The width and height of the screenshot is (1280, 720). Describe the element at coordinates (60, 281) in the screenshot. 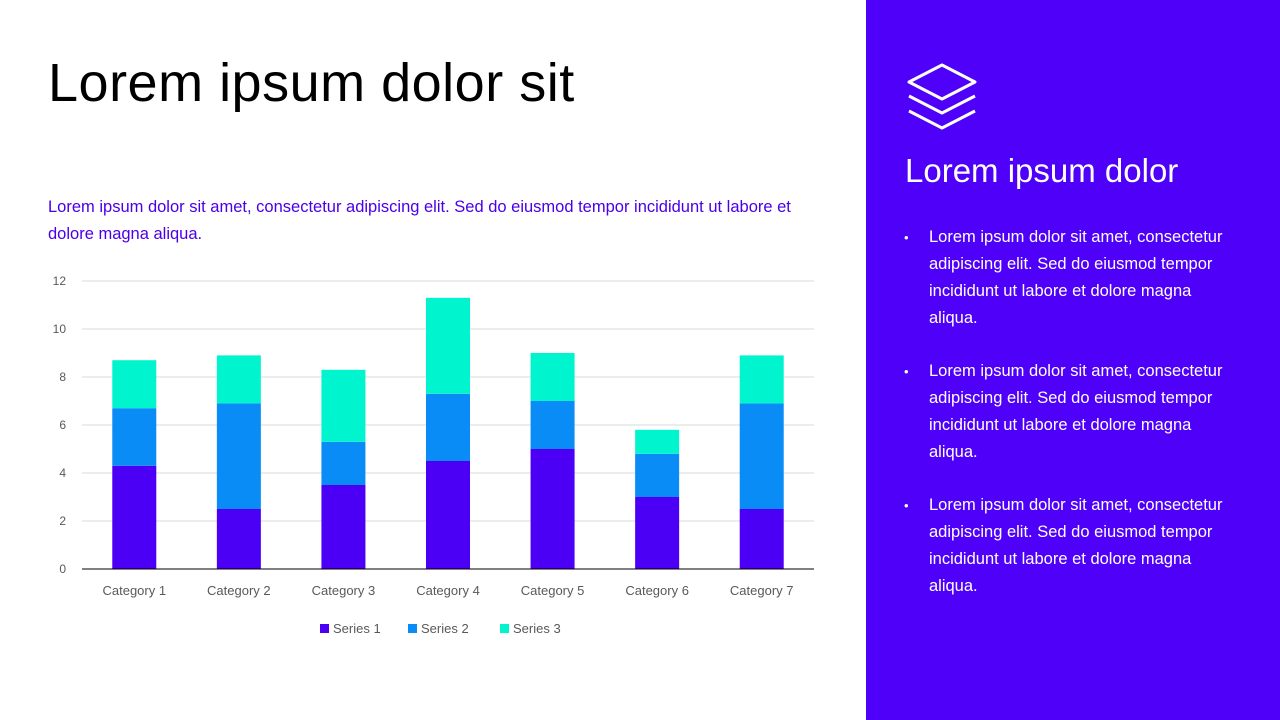

I see `y-tick-label: 12` at that location.